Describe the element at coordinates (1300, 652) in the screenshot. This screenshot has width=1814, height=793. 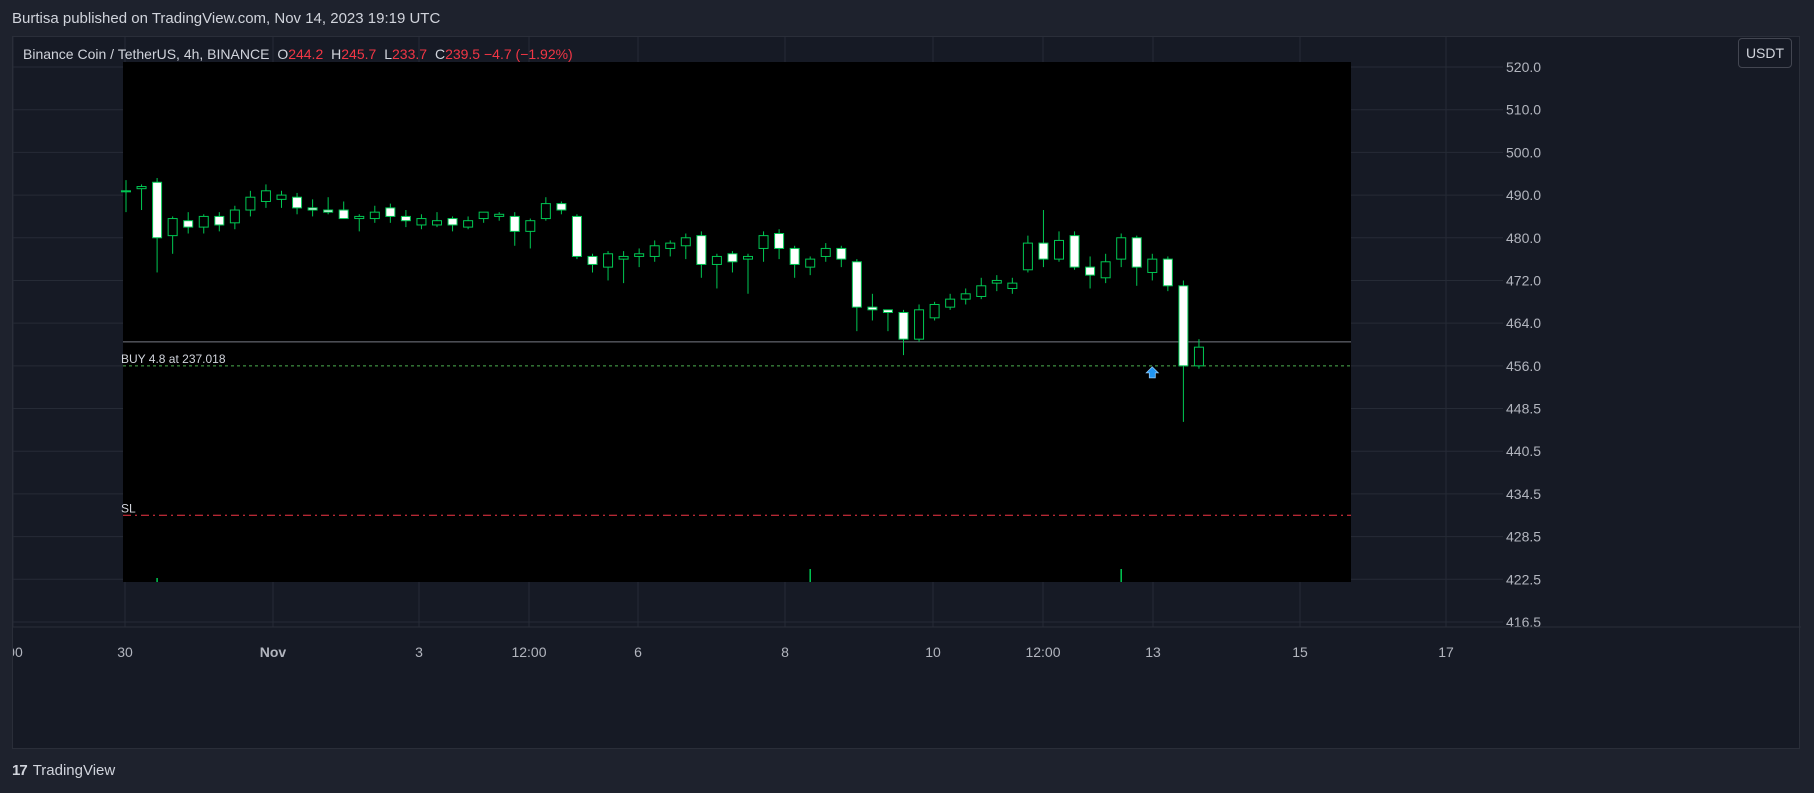
I see `x-axis-label: 15` at that location.